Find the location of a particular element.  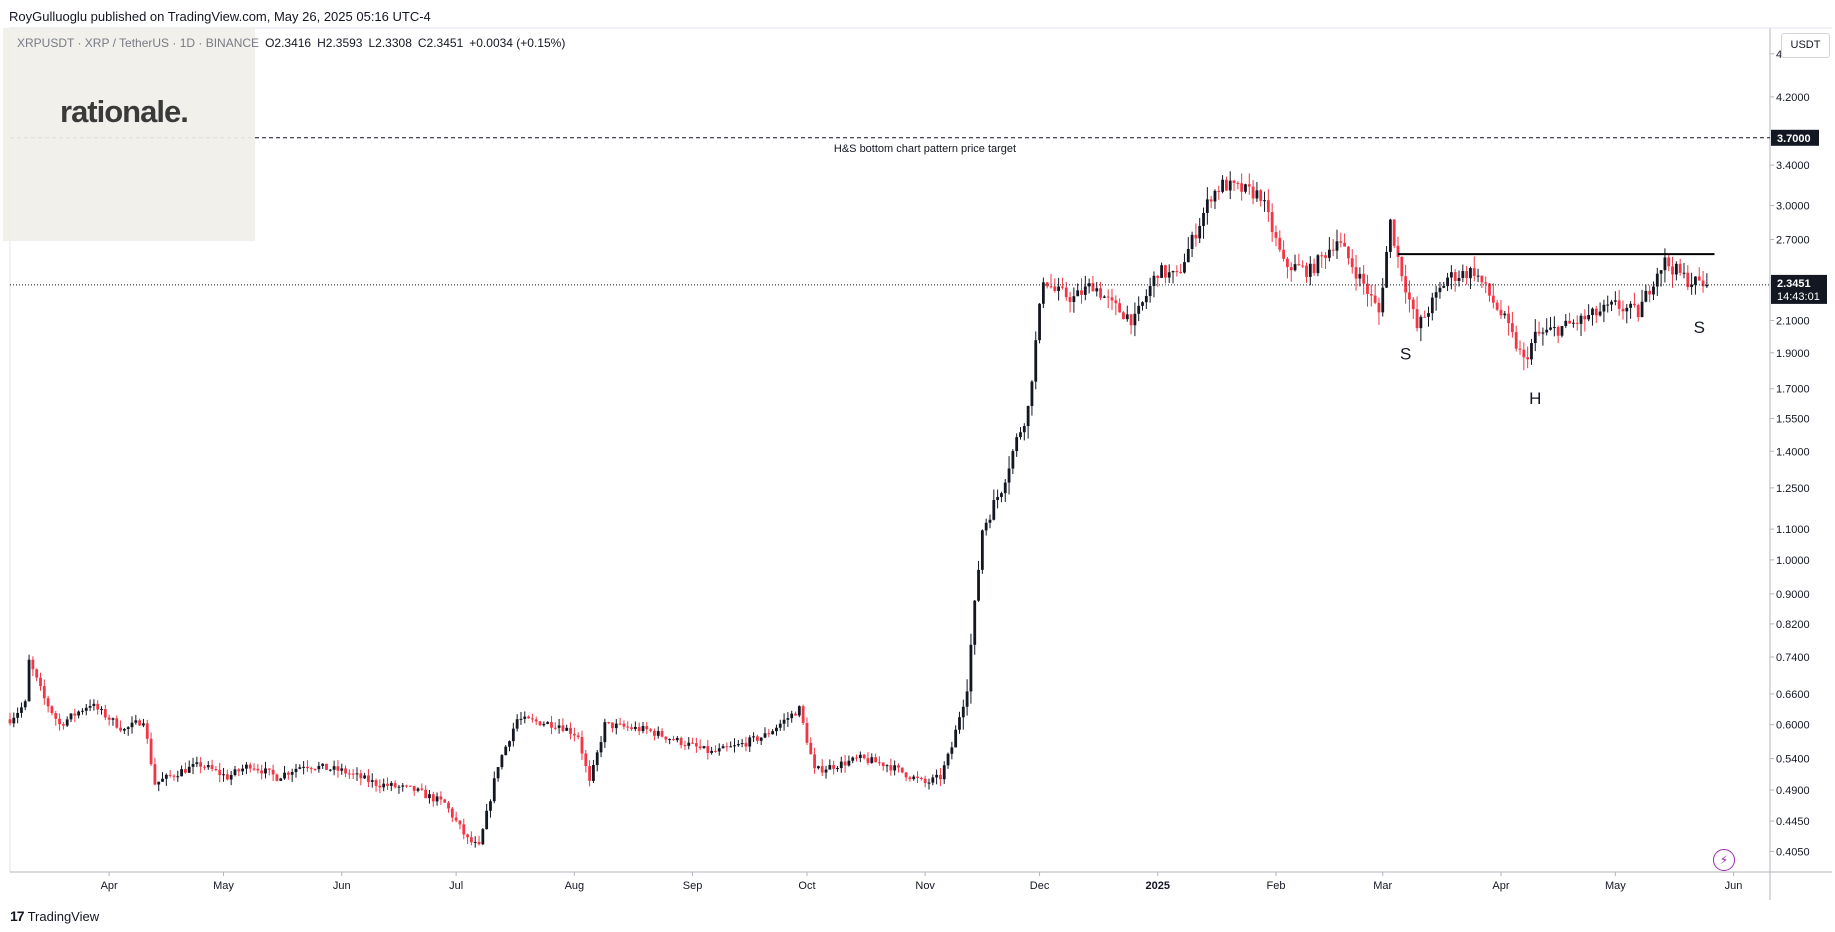

last-price-label: 2.3451 is located at coordinates (1794, 284).